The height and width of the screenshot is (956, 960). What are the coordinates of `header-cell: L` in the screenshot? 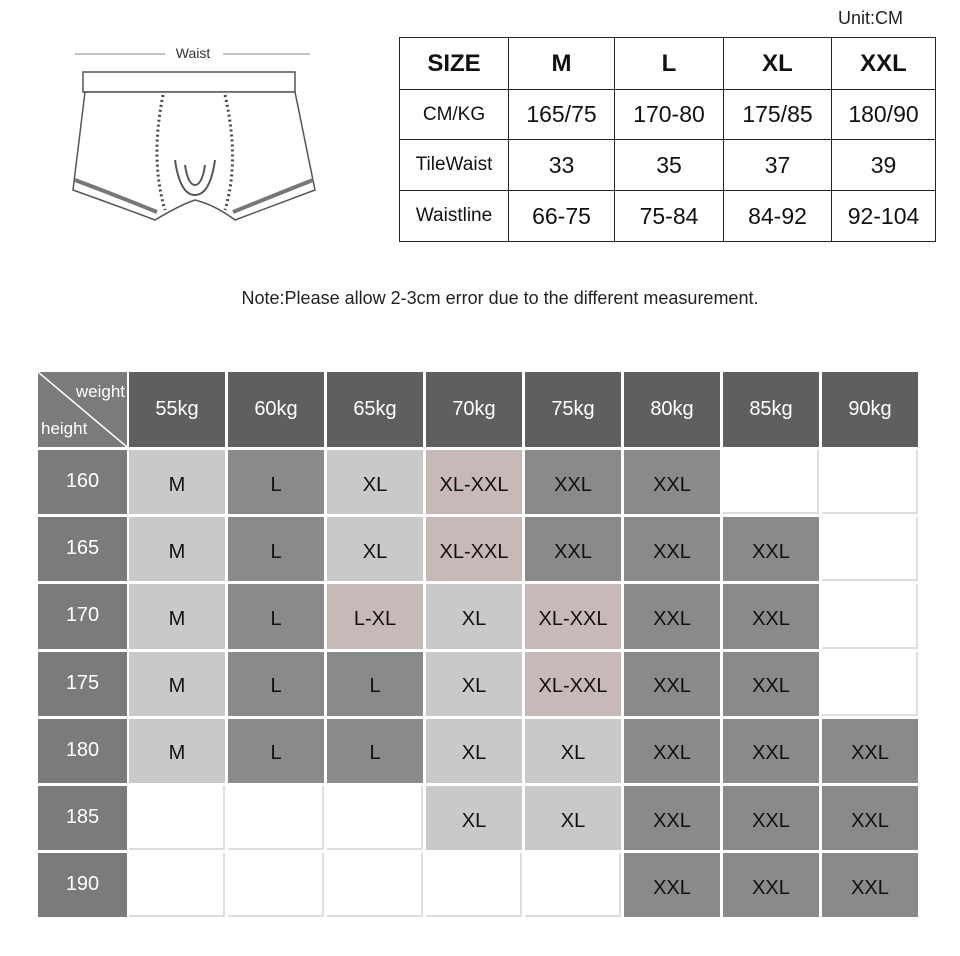 It's located at (669, 63).